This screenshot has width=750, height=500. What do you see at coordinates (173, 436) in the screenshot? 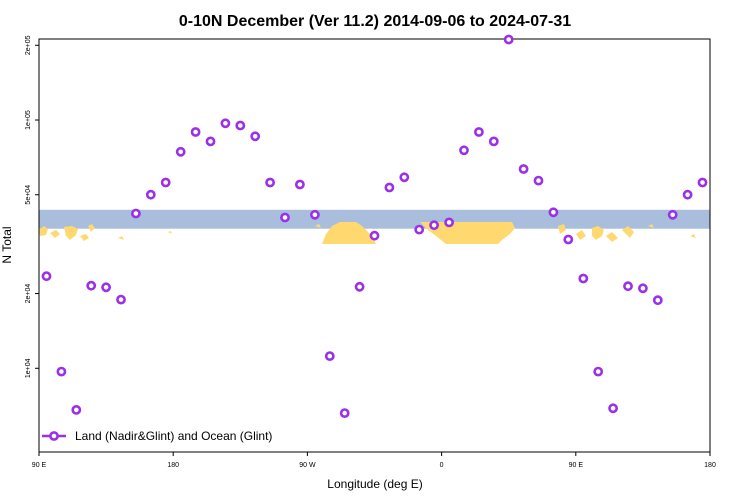
I see `legend-label: Land (Nadir&Glint) and Ocean (Glint)` at bounding box center [173, 436].